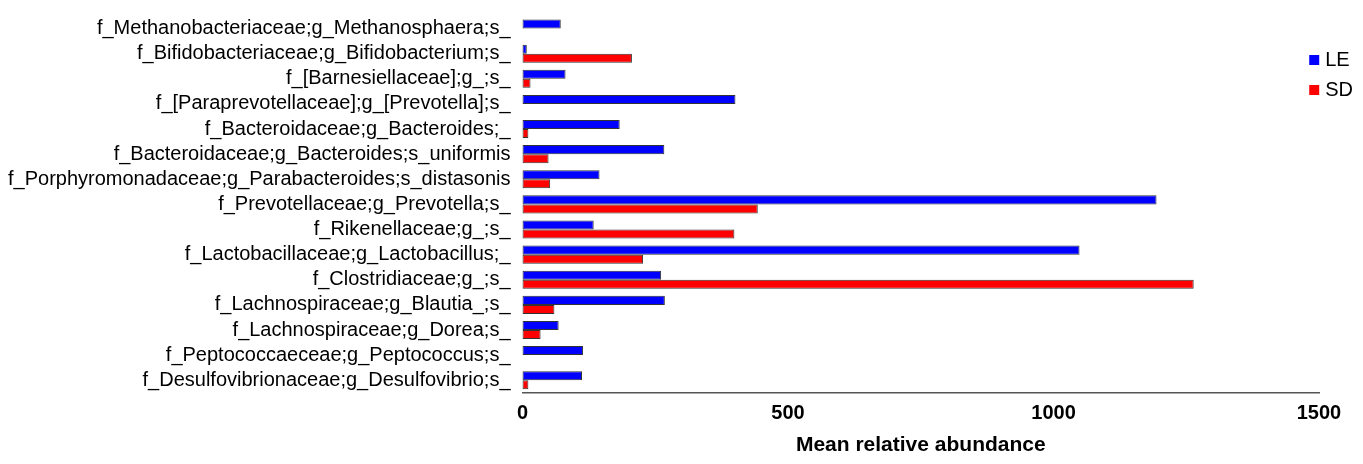 The width and height of the screenshot is (1363, 464). Describe the element at coordinates (333, 103) in the screenshot. I see `y-tick-label: f_[Paraprevotellaceae];g_[Prevotella];s_` at that location.